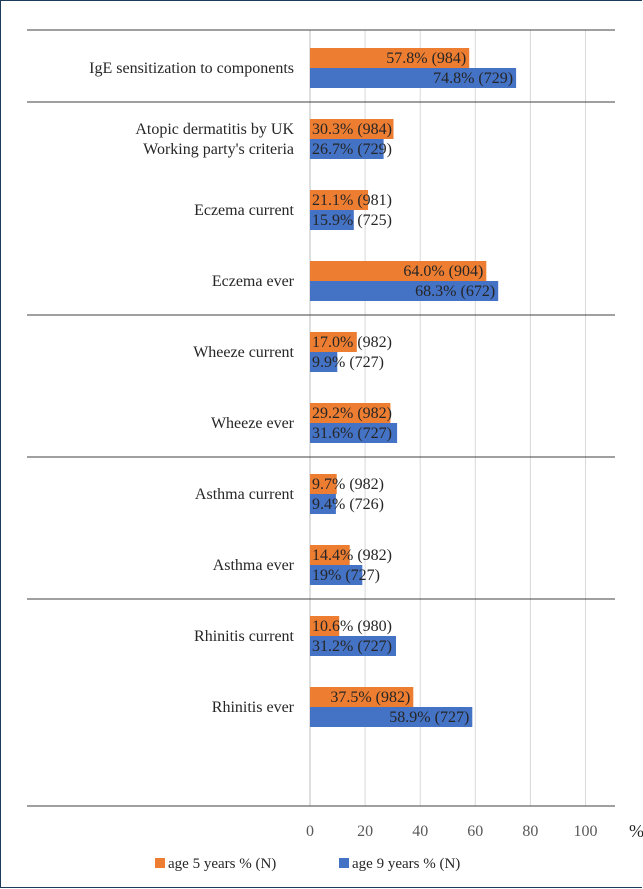 The width and height of the screenshot is (643, 889). What do you see at coordinates (636, 831) in the screenshot?
I see `x-axis-unit-label: %` at bounding box center [636, 831].